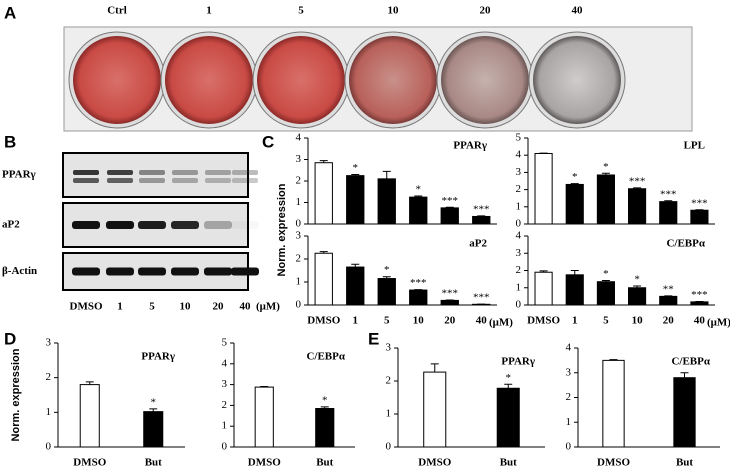 This screenshot has width=730, height=474. What do you see at coordinates (219, 307) in the screenshot?
I see `blot-lane-label: 20` at bounding box center [219, 307].